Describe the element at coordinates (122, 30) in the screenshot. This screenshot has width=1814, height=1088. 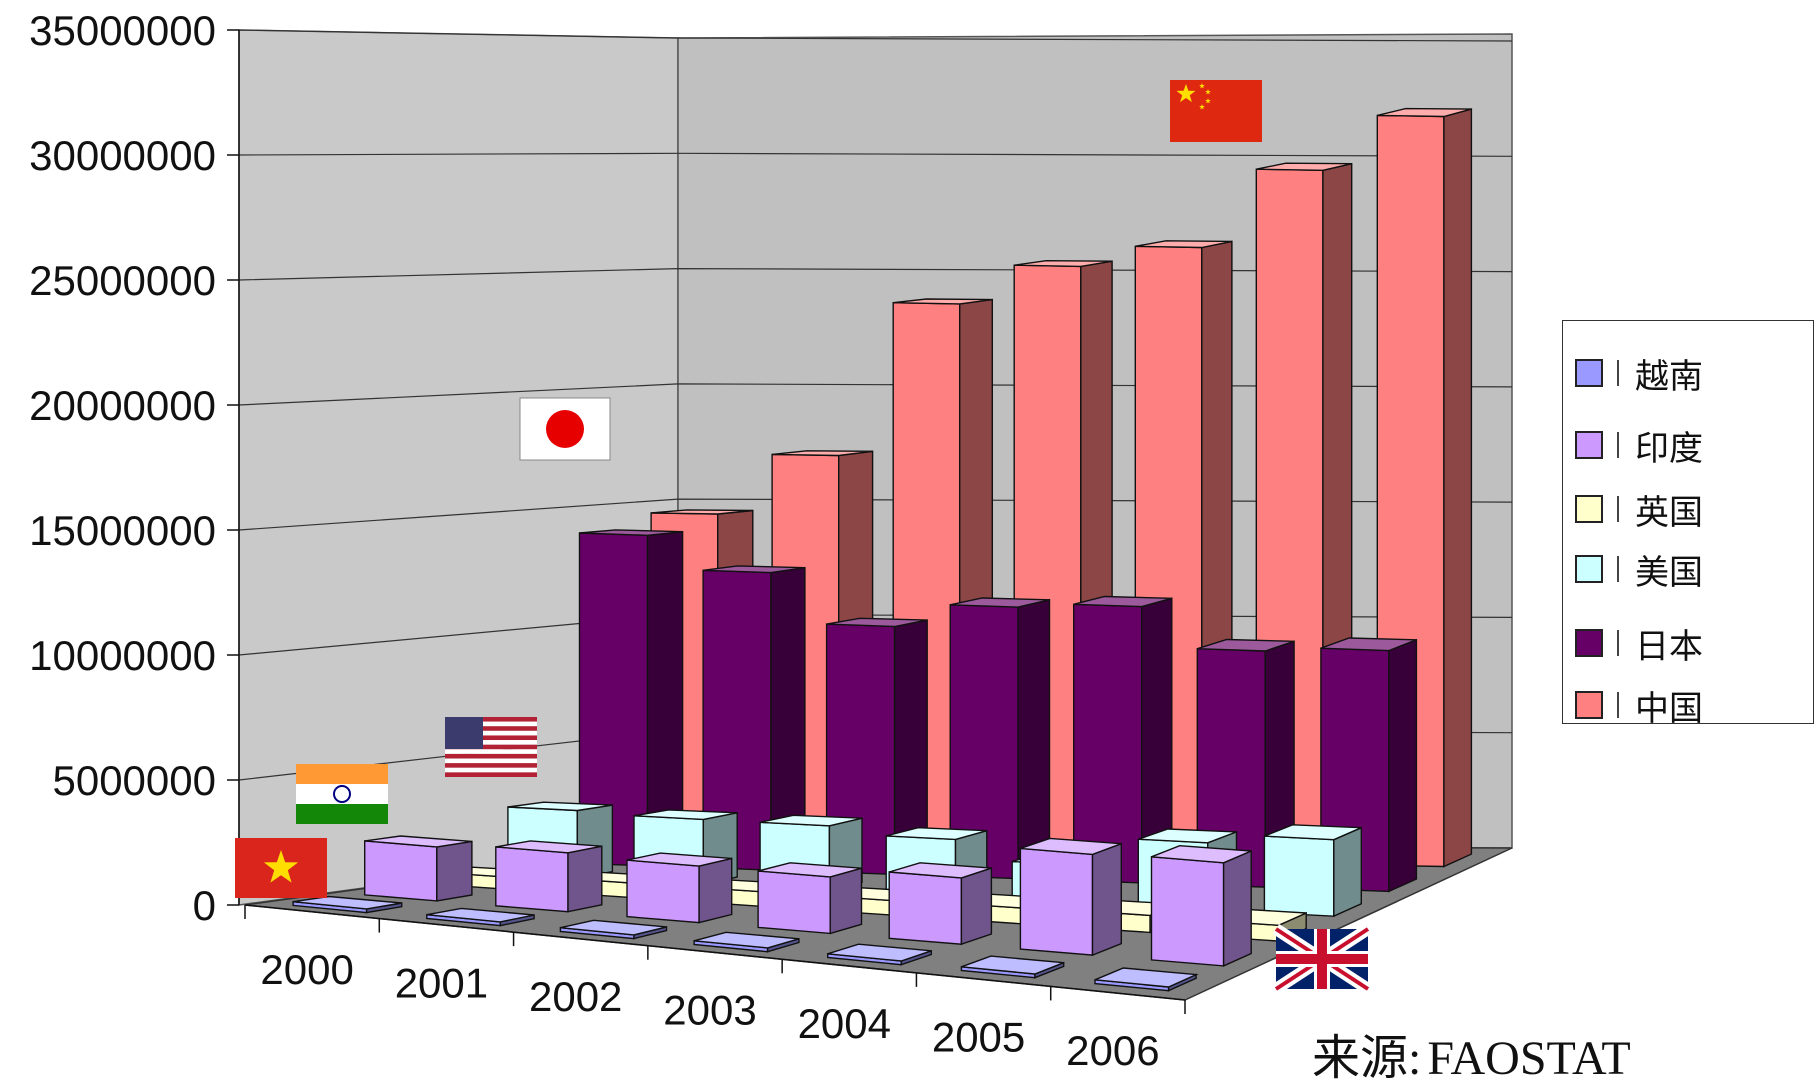
I see `y-tick-label: 35000000` at that location.